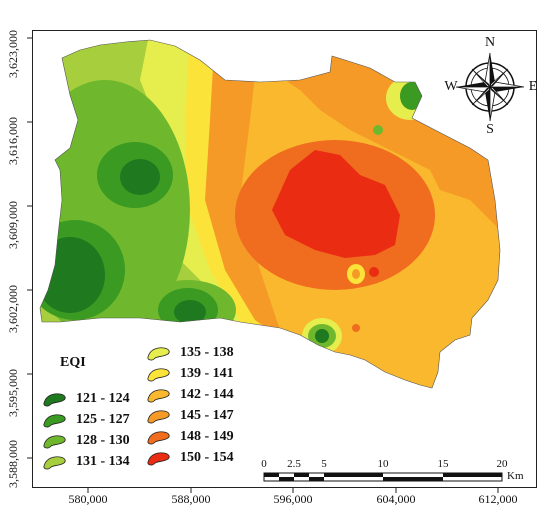 The height and width of the screenshot is (519, 550). I want to click on hotspot-small-orange, so click(356, 274).